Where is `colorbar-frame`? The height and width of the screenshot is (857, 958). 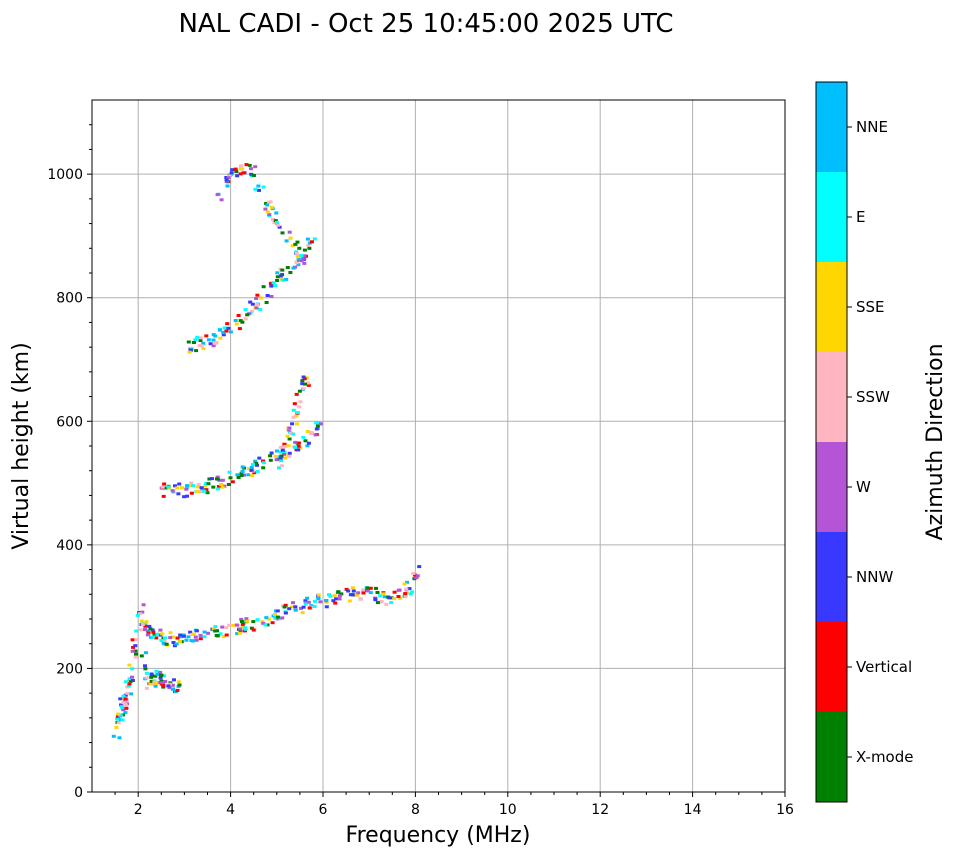
colorbar-frame is located at coordinates (831, 442).